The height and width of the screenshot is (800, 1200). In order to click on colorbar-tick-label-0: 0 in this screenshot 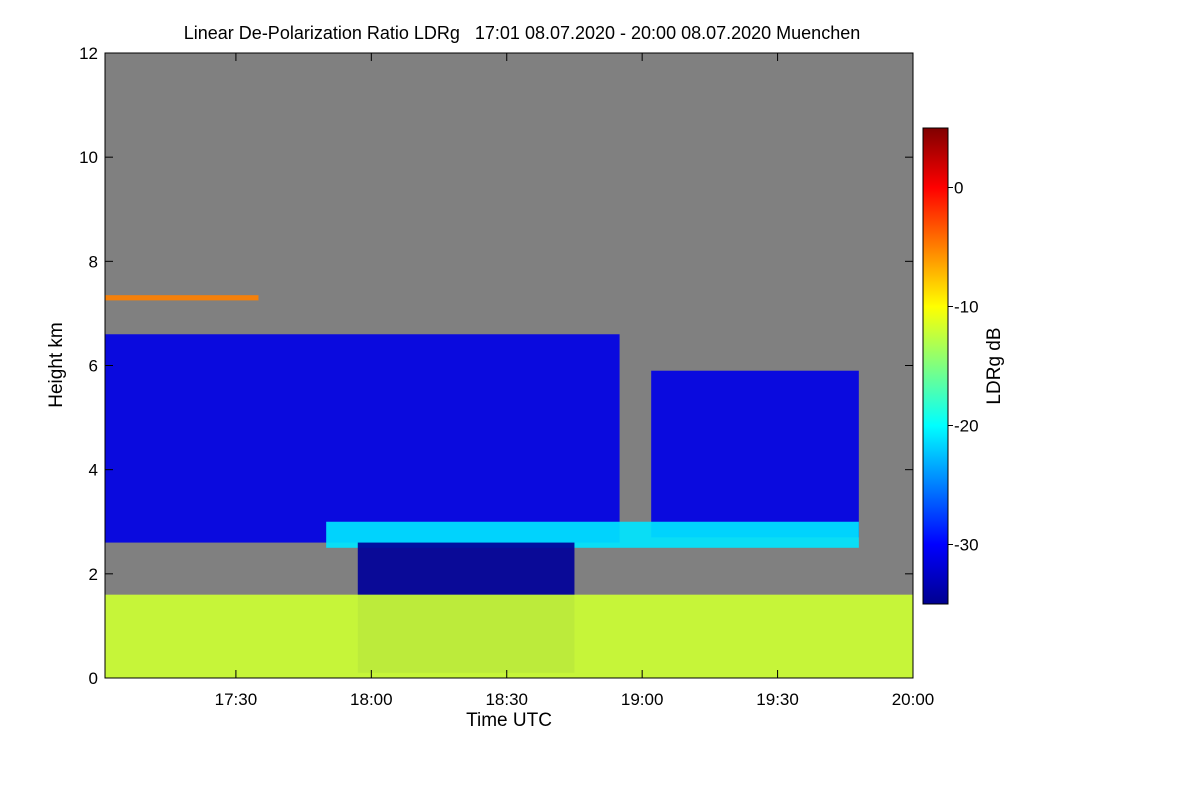, I will do `click(958, 188)`.